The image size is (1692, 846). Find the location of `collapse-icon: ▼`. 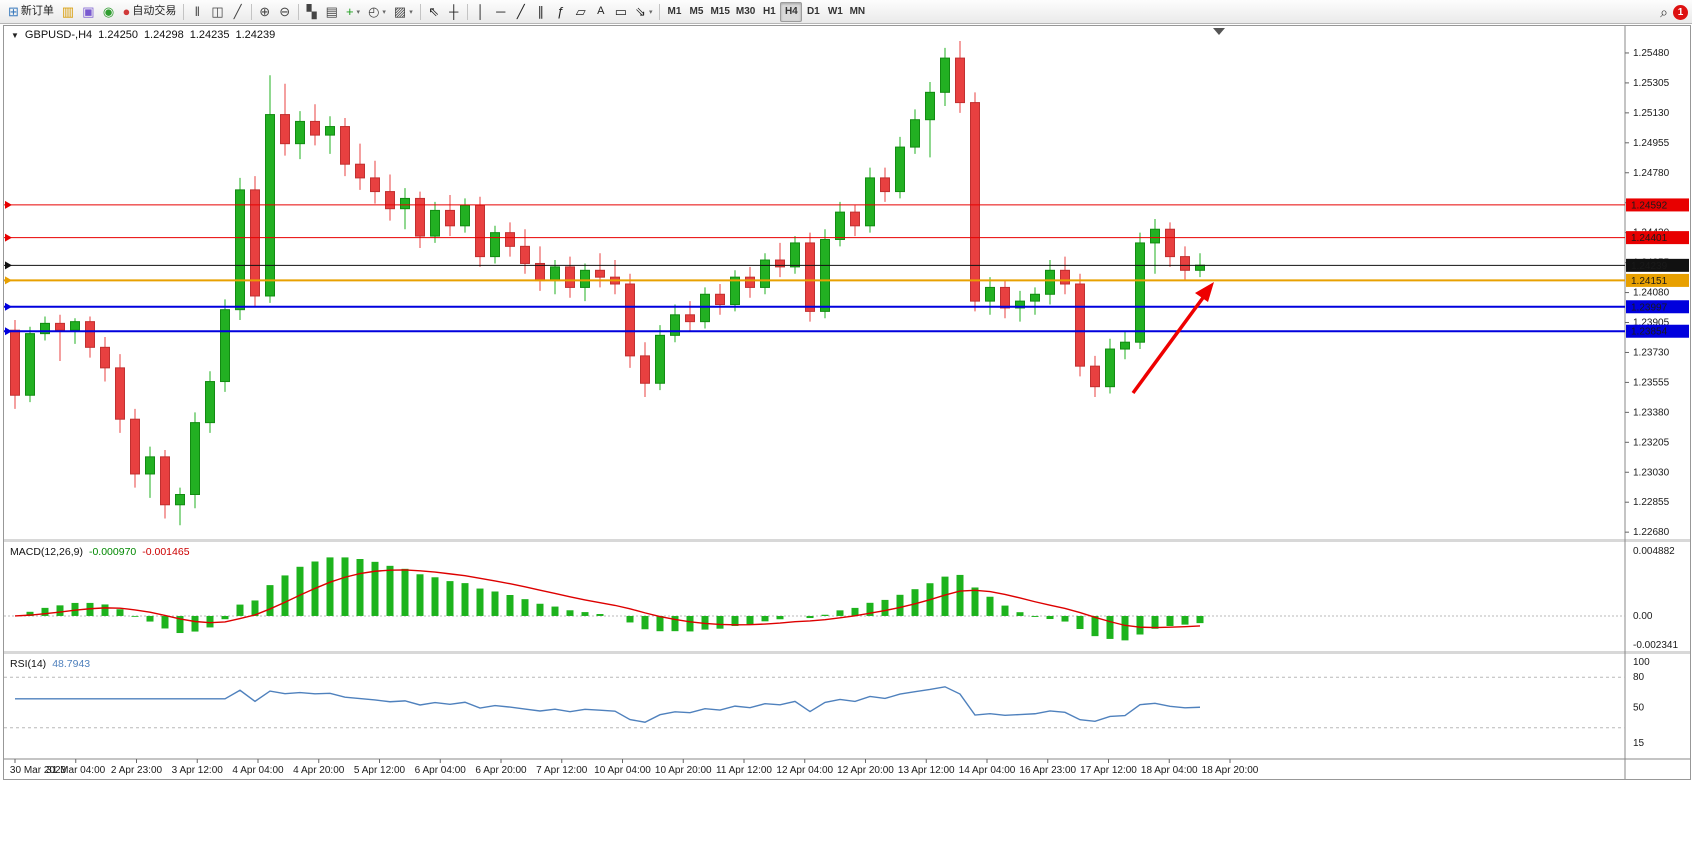

collapse-icon: ▼ is located at coordinates (15, 35).